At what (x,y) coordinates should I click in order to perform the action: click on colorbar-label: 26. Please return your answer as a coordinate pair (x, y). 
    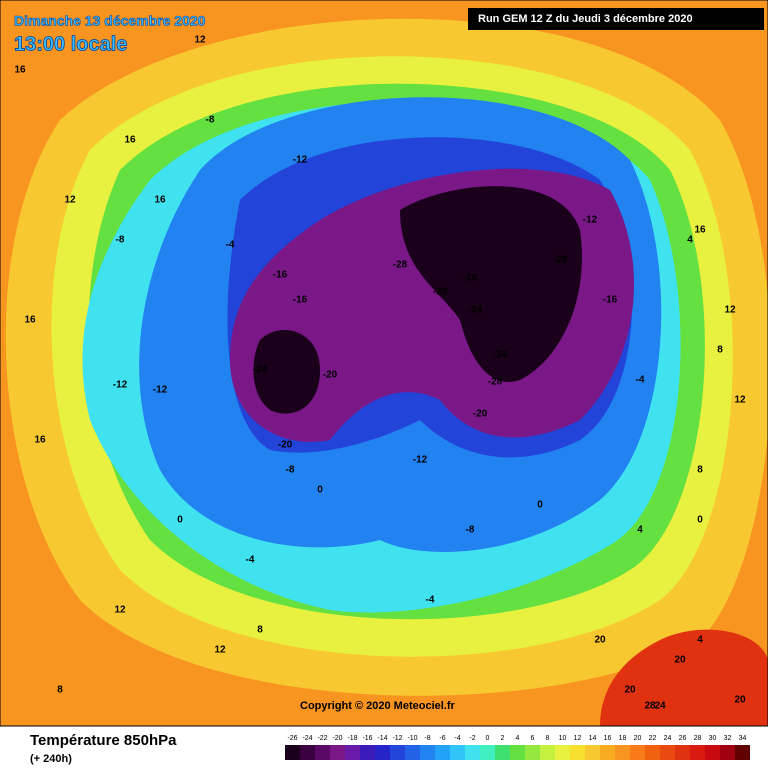
    Looking at the image, I should click on (683, 738).